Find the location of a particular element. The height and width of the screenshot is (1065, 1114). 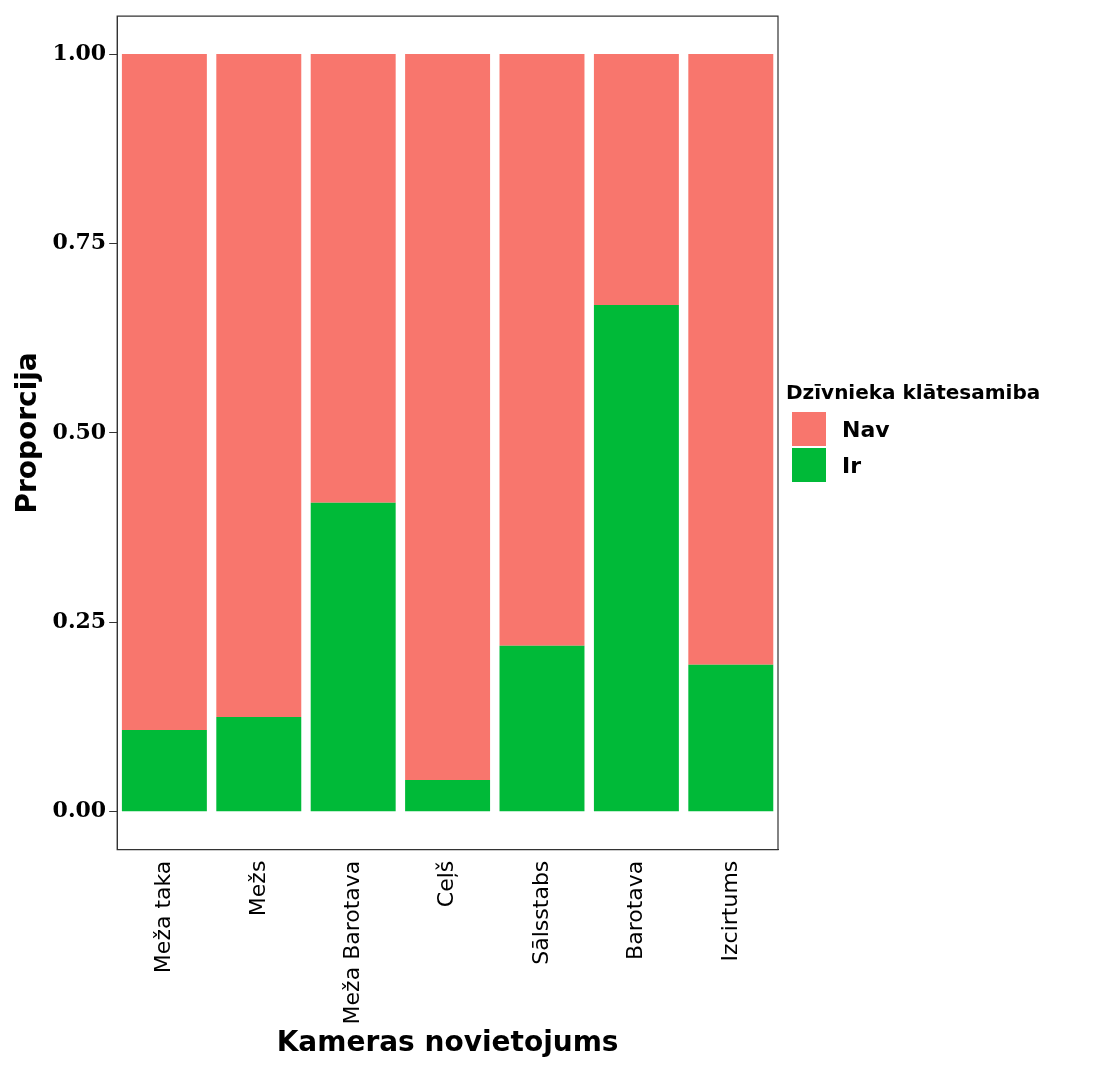

y-tick-label: 0.75 is located at coordinates (79, 241).